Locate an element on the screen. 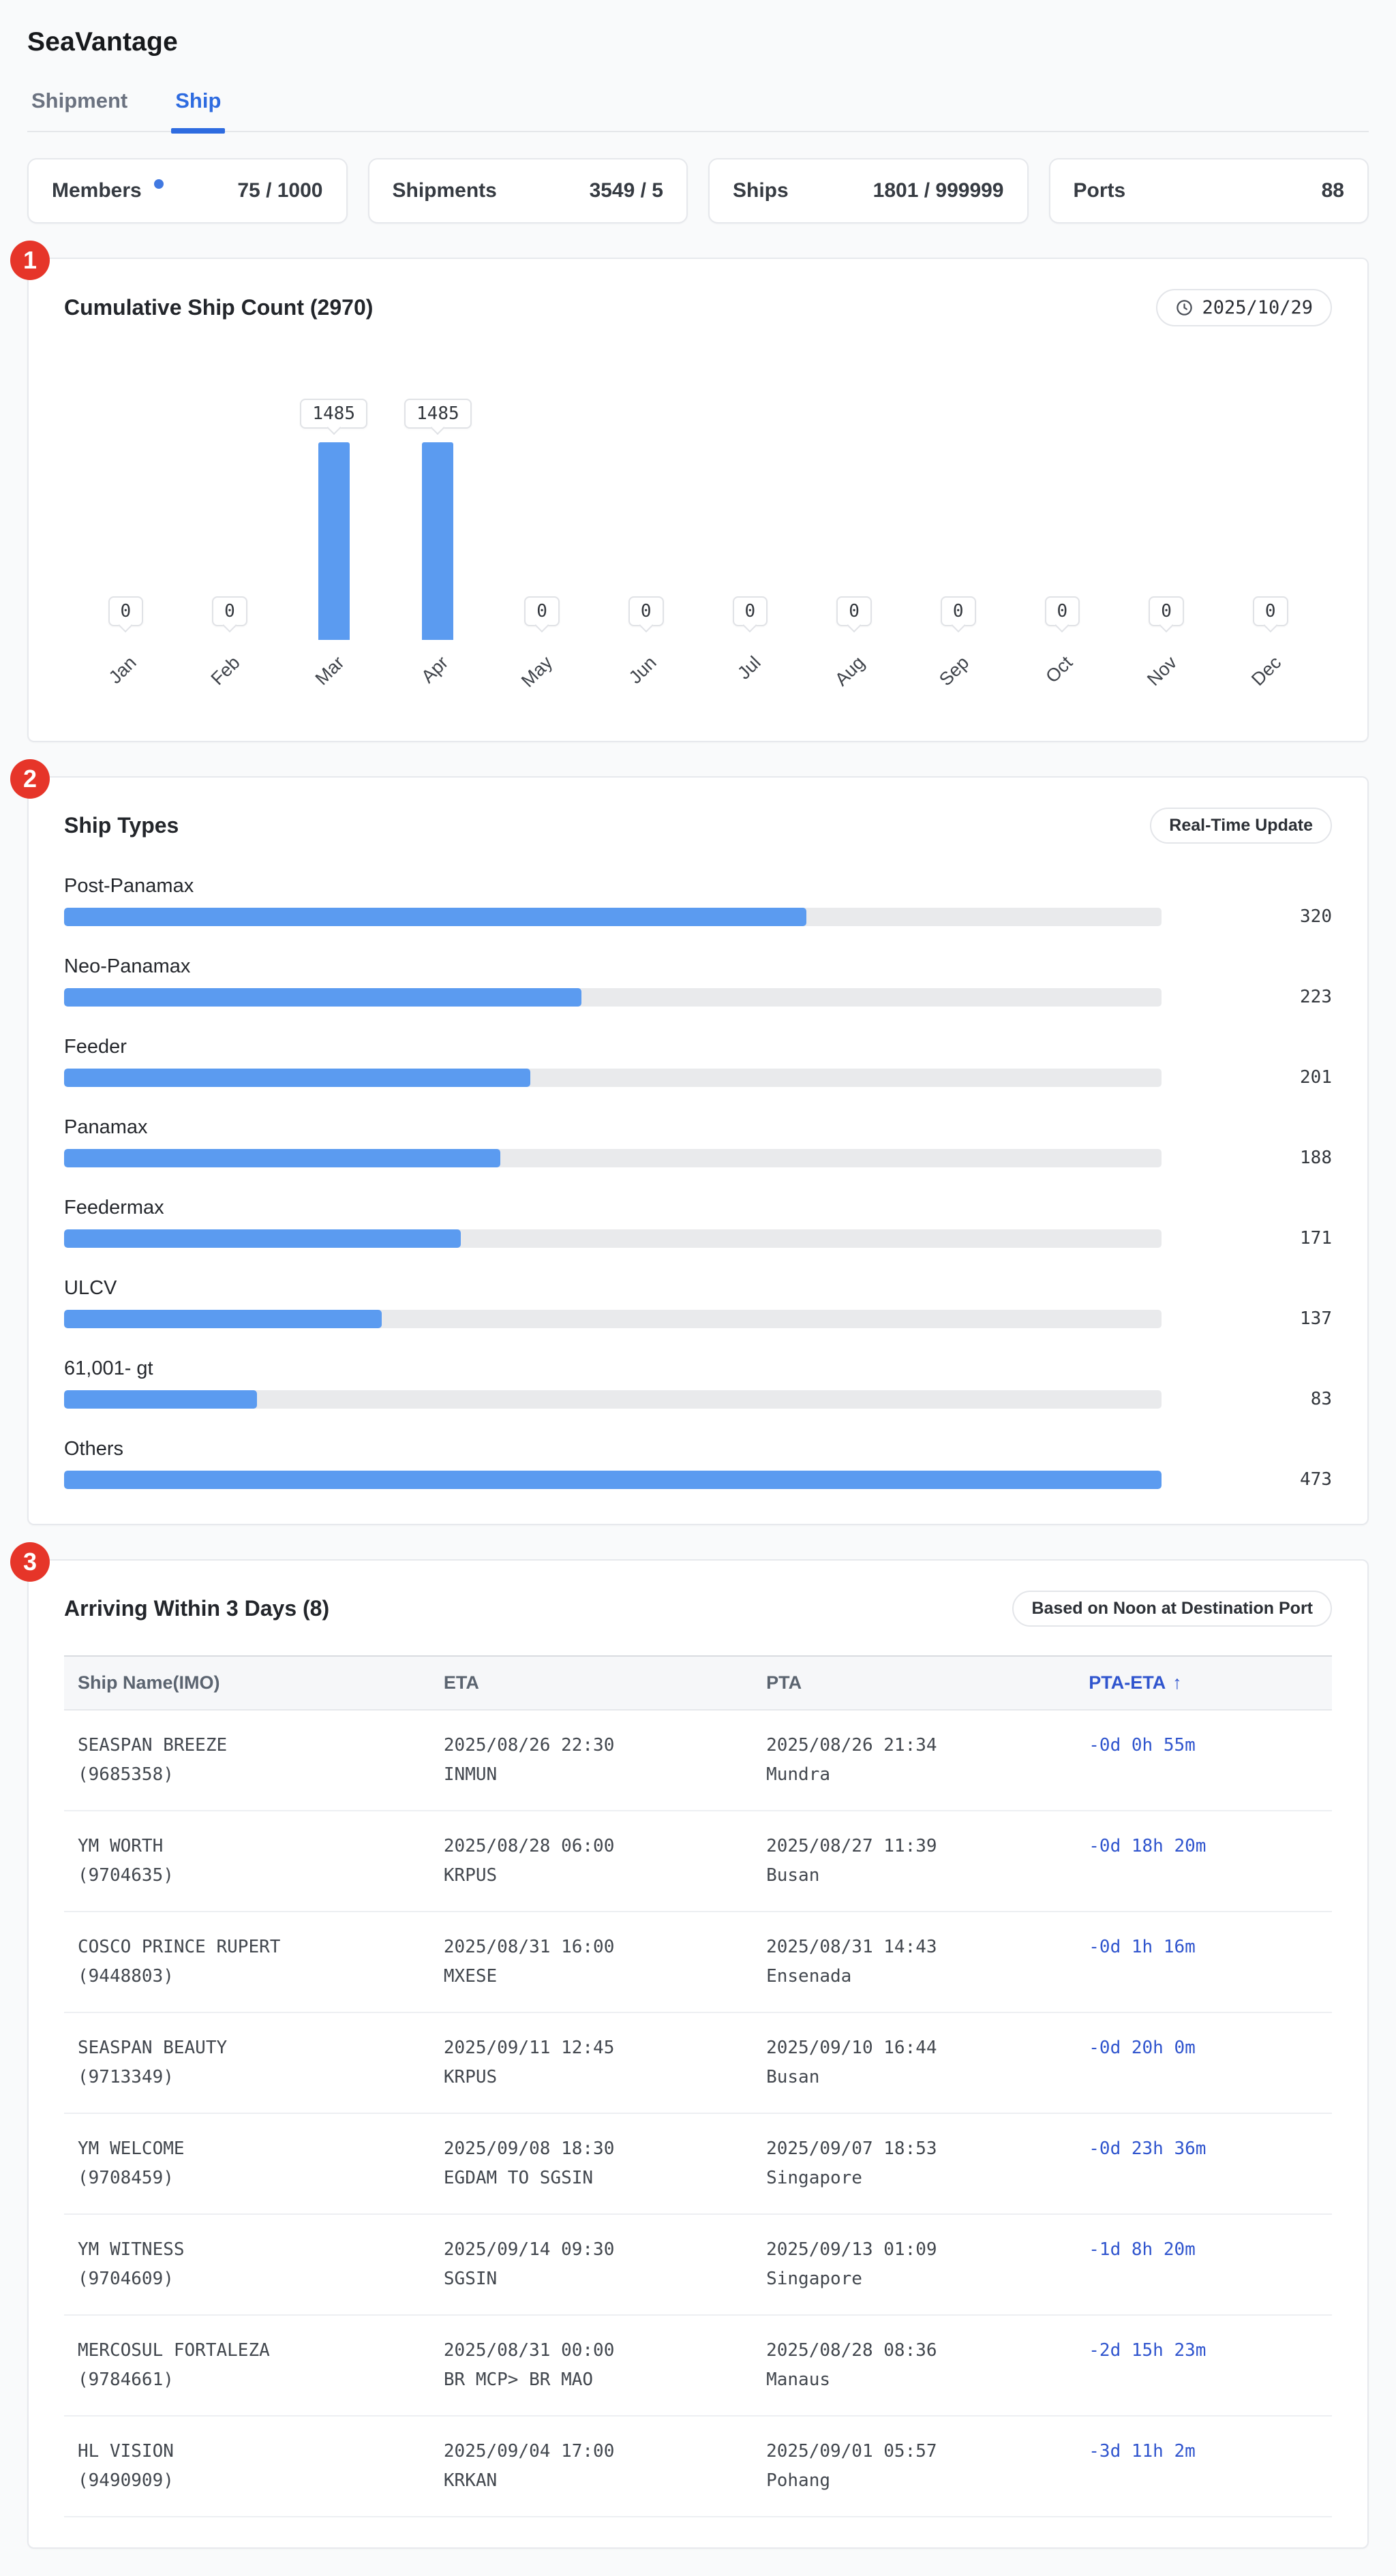 This screenshot has height=2576, width=1396. ship-type-label: Feedermax is located at coordinates (114, 1207).